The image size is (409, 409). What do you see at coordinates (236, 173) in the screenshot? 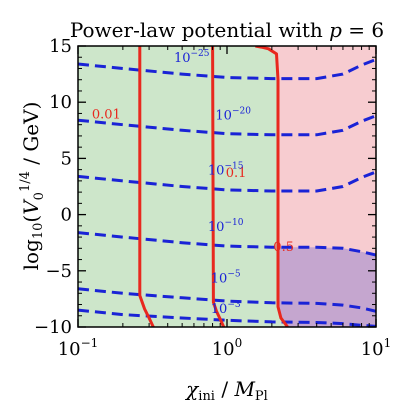
I see `red-contour-label-1: 0.1` at bounding box center [236, 173].